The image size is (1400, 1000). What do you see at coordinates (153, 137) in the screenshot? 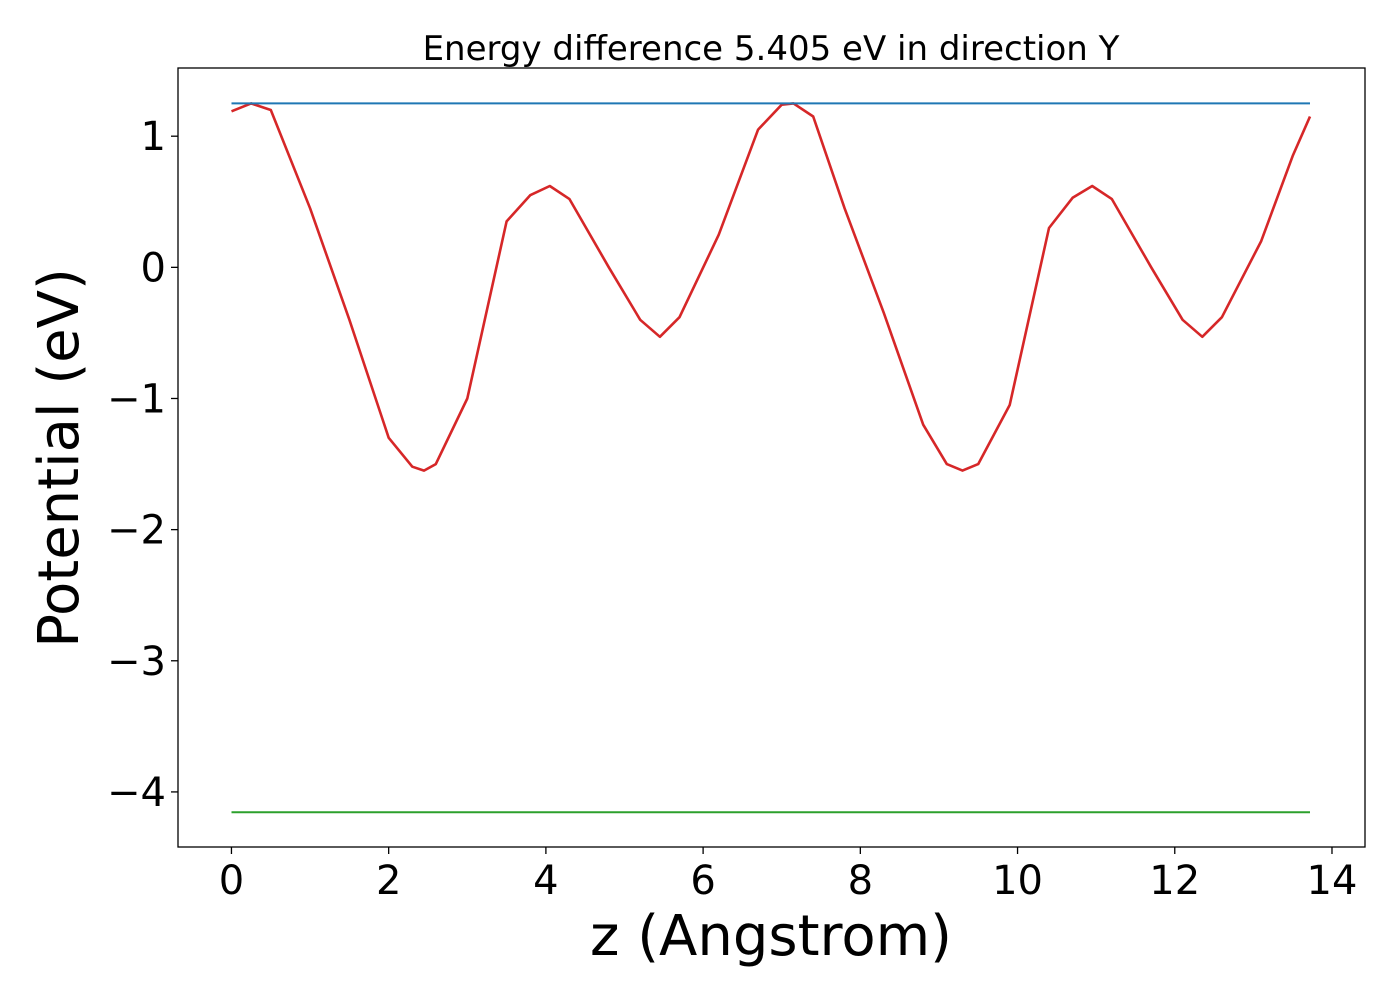
I see `y-tick-label: 1` at bounding box center [153, 137].